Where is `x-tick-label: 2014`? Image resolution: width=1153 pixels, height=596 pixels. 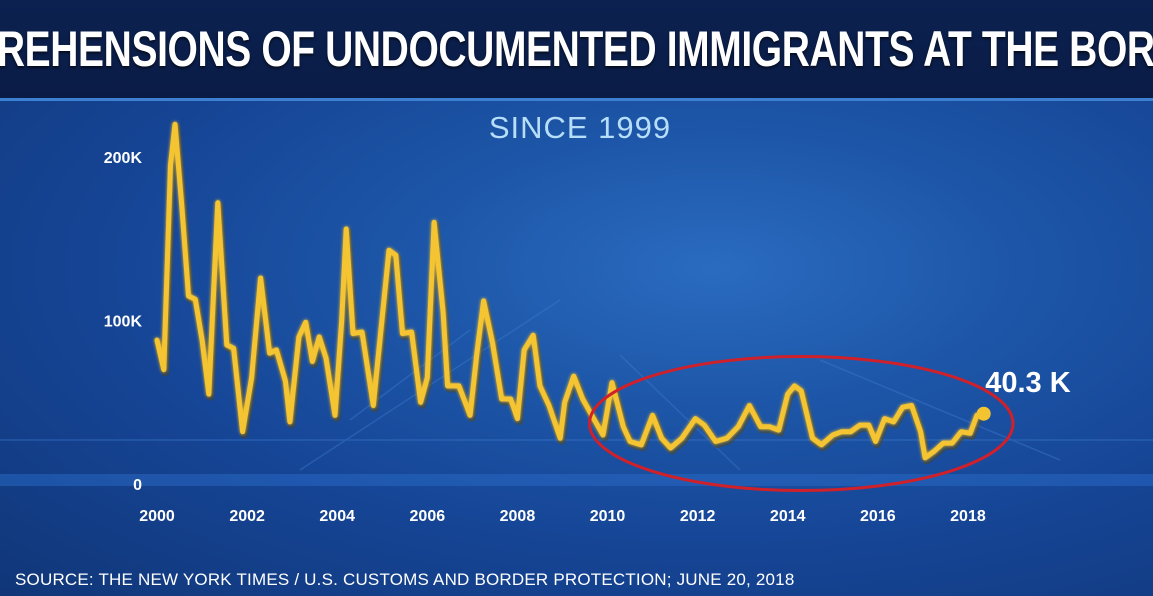 x-tick-label: 2014 is located at coordinates (788, 516).